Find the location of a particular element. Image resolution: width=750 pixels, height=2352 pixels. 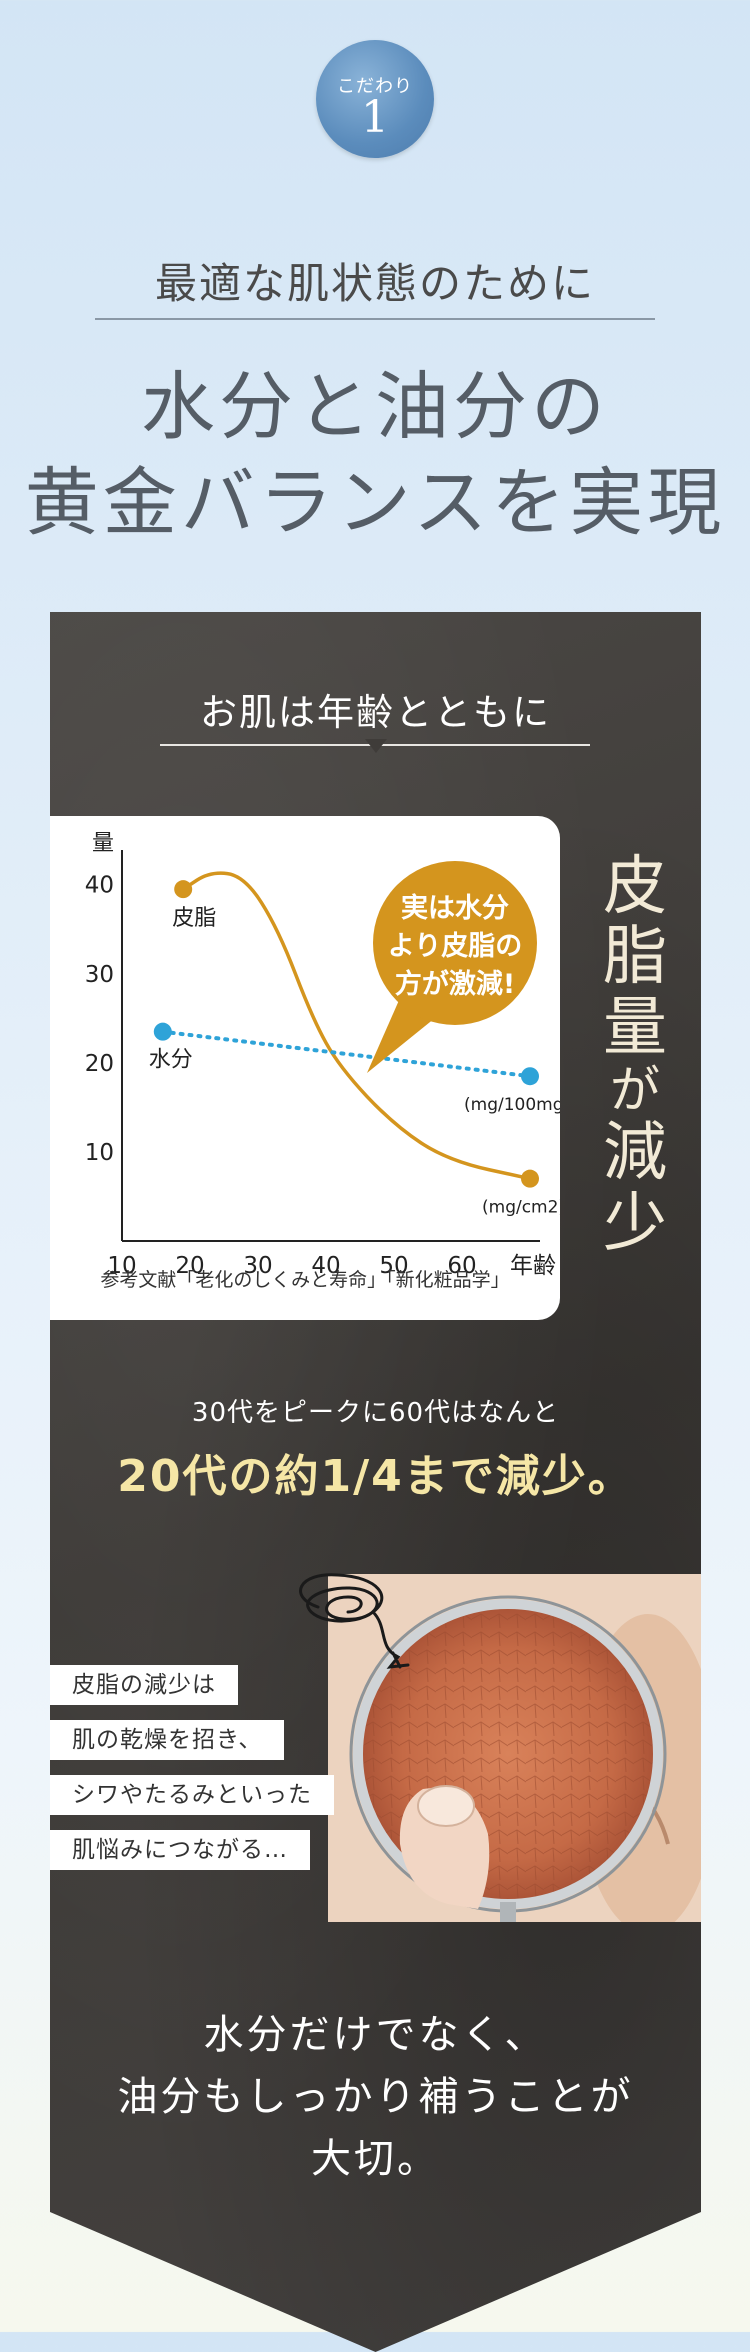

series-unit-label: (mg/cm2) is located at coordinates (521, 1208).